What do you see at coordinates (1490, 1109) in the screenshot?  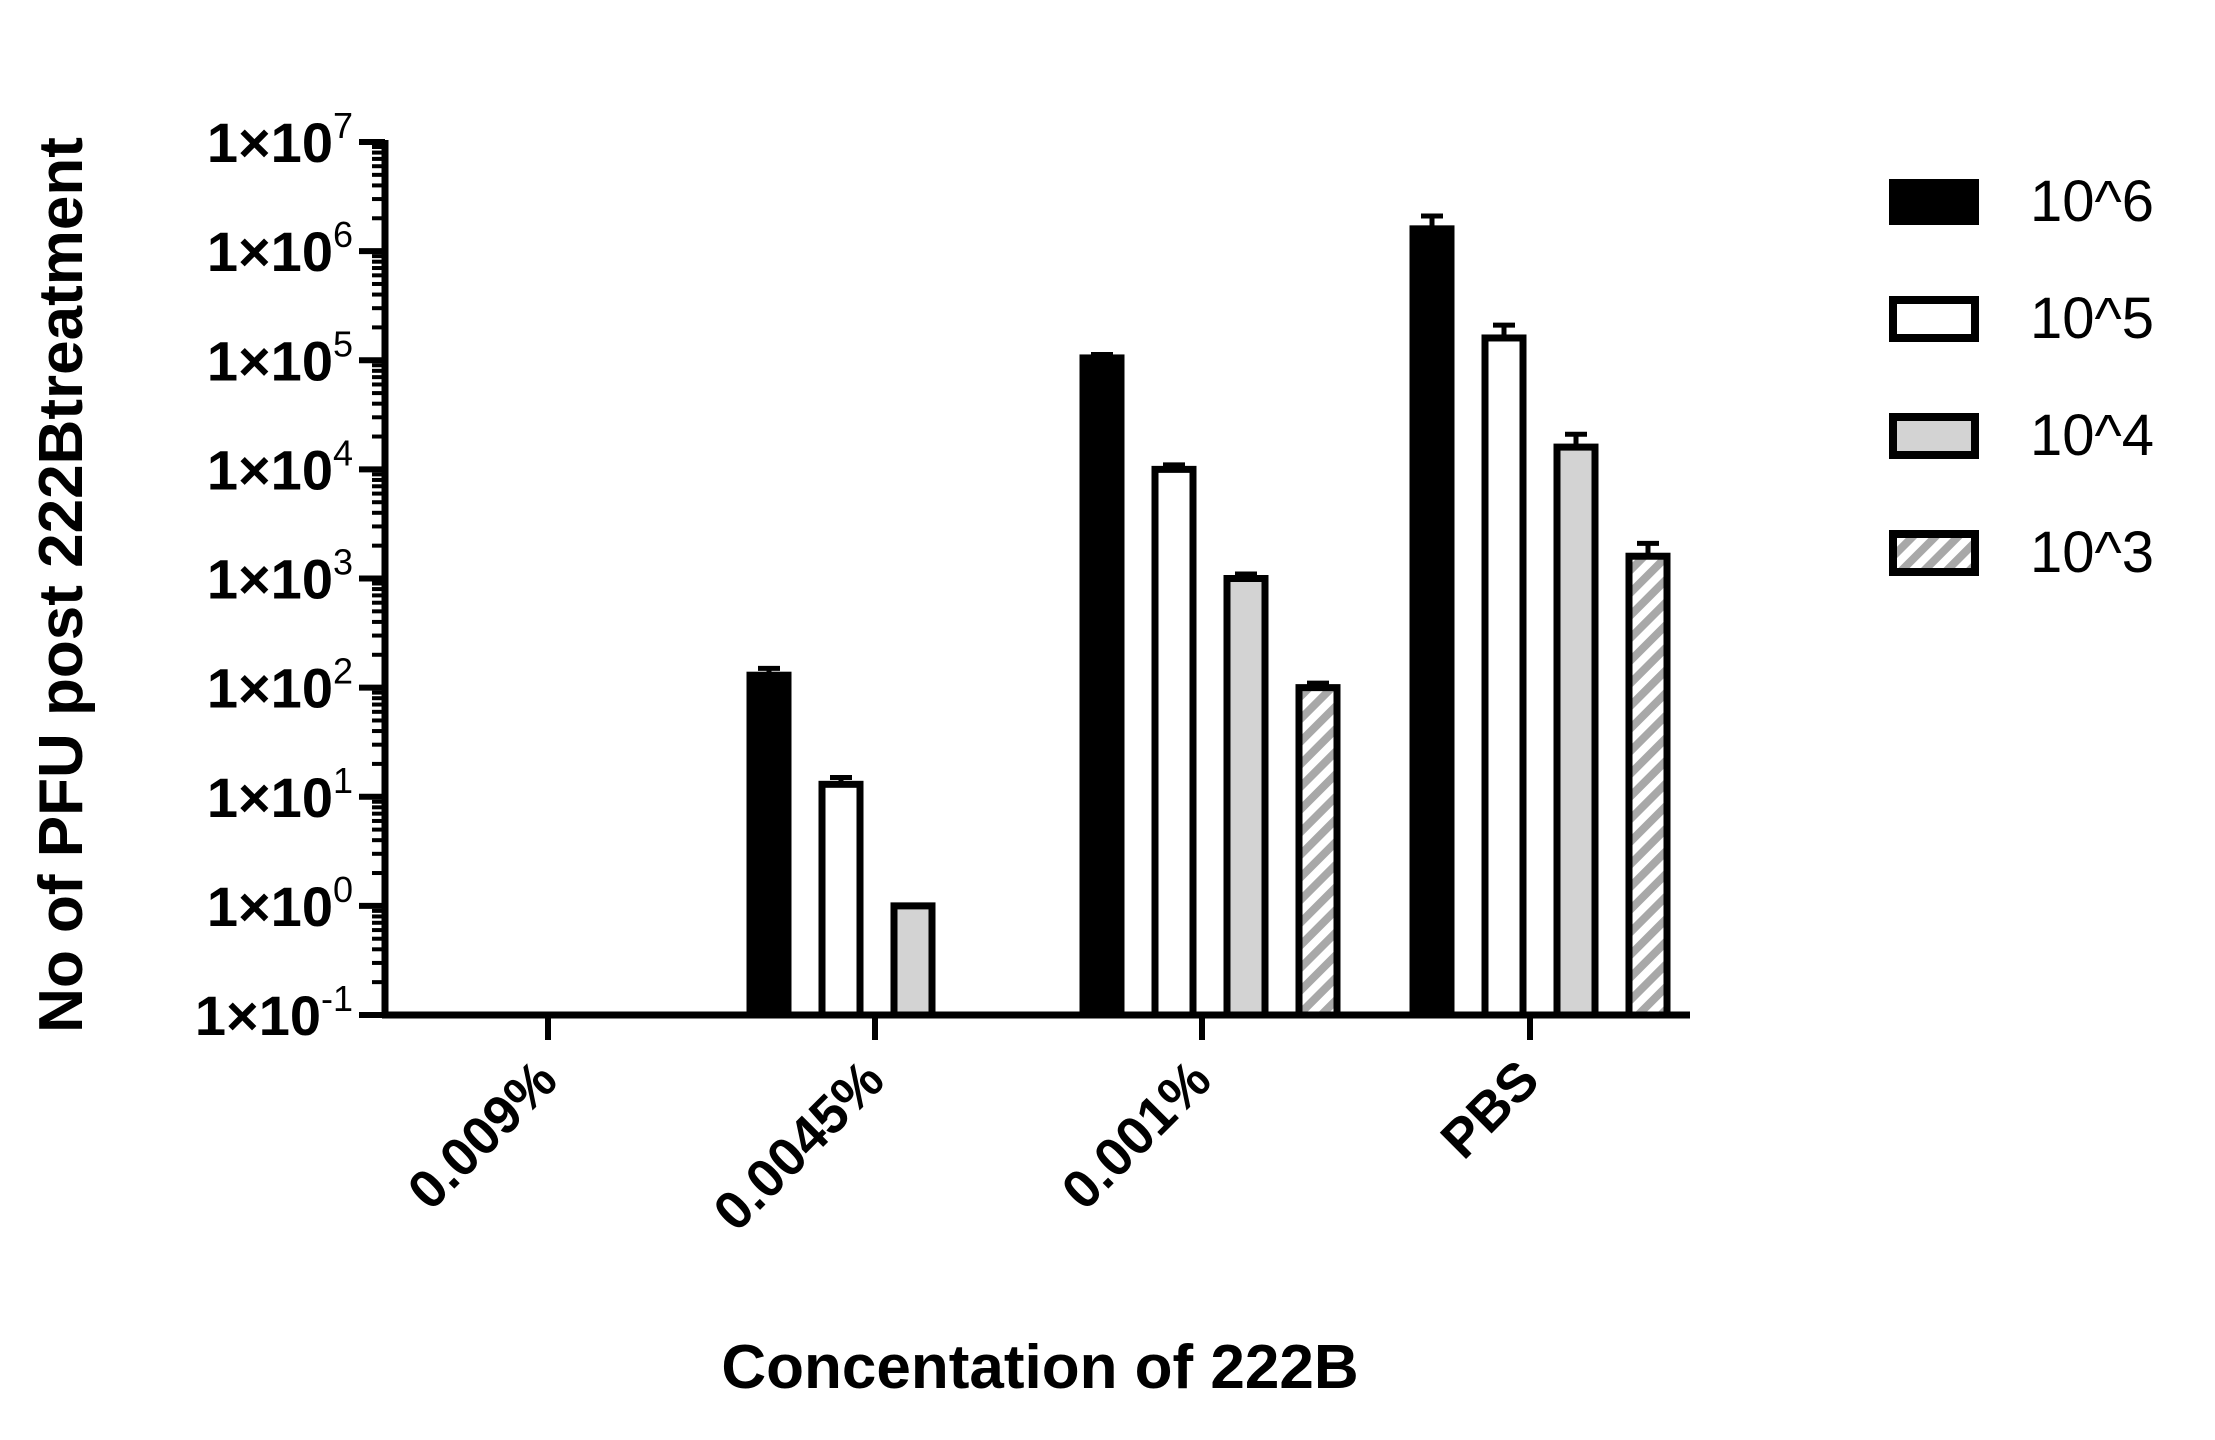 I see `x-tick-label: PBS` at bounding box center [1490, 1109].